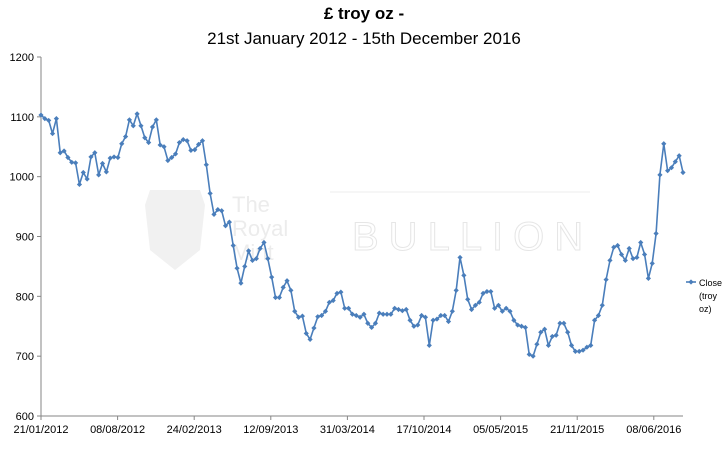  What do you see at coordinates (364, 13) in the screenshot?
I see `chart-title: £ troy oz -` at bounding box center [364, 13].